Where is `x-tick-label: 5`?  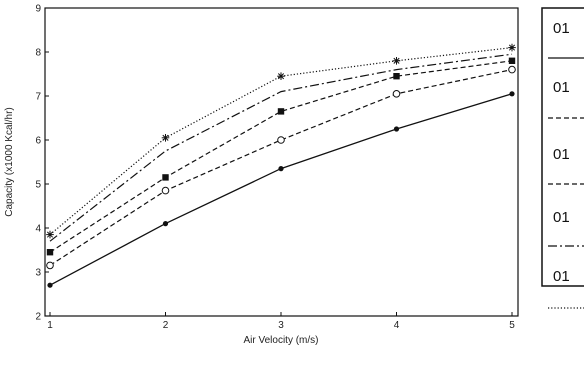
x-tick-label: 5 is located at coordinates (512, 325).